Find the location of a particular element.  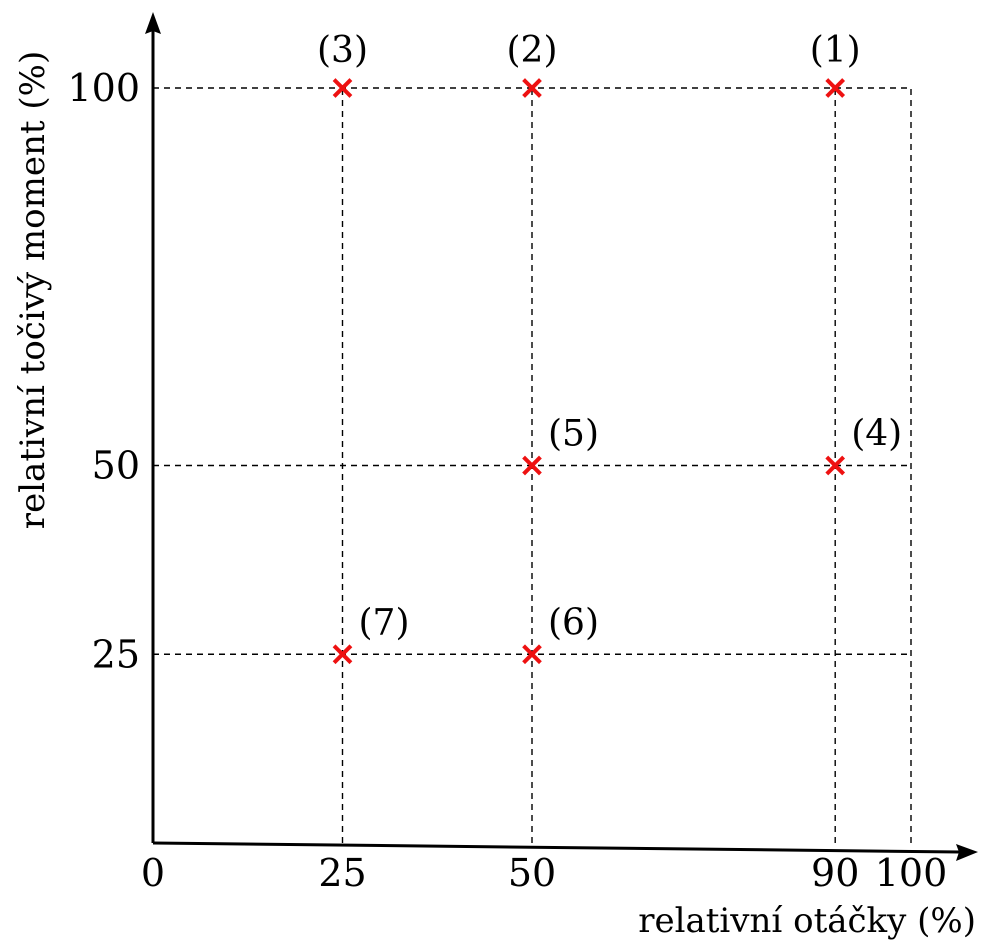

y-axis-arrowhead is located at coordinates (153, 23).